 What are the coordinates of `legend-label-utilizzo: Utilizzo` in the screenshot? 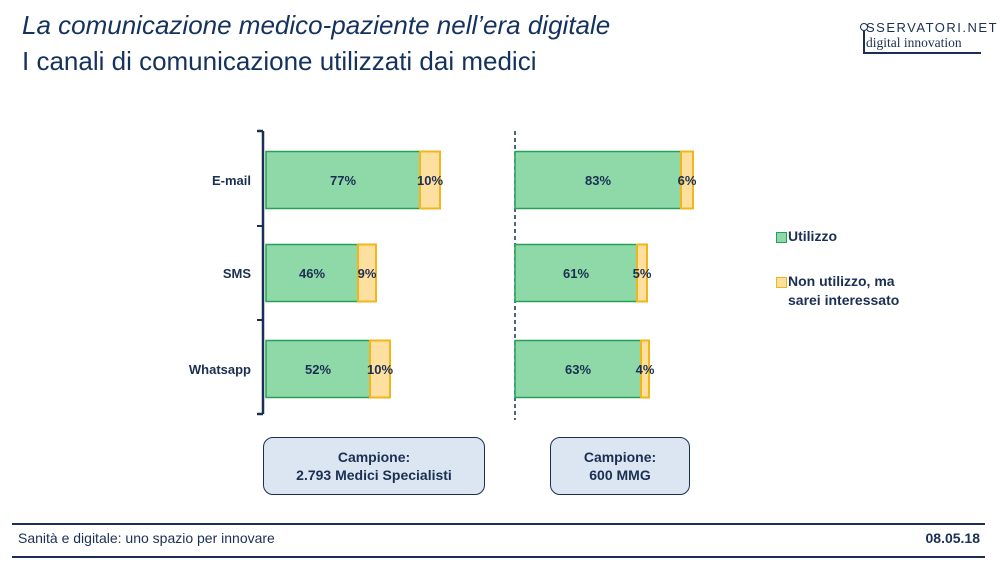 It's located at (812, 236).